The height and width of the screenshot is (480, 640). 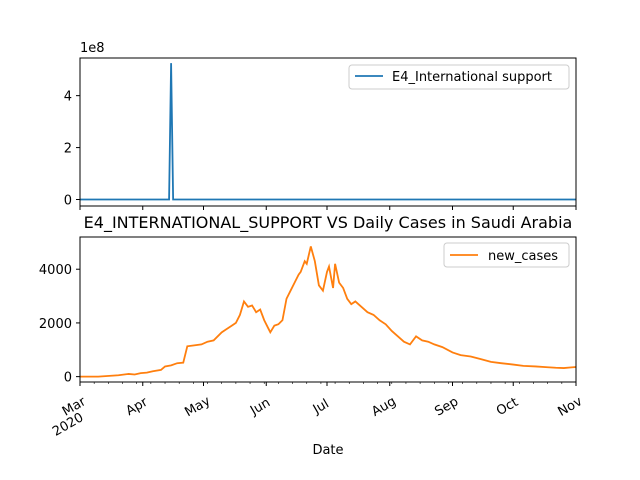 What do you see at coordinates (523, 256) in the screenshot?
I see `bottom-legend-label: new_cases` at bounding box center [523, 256].